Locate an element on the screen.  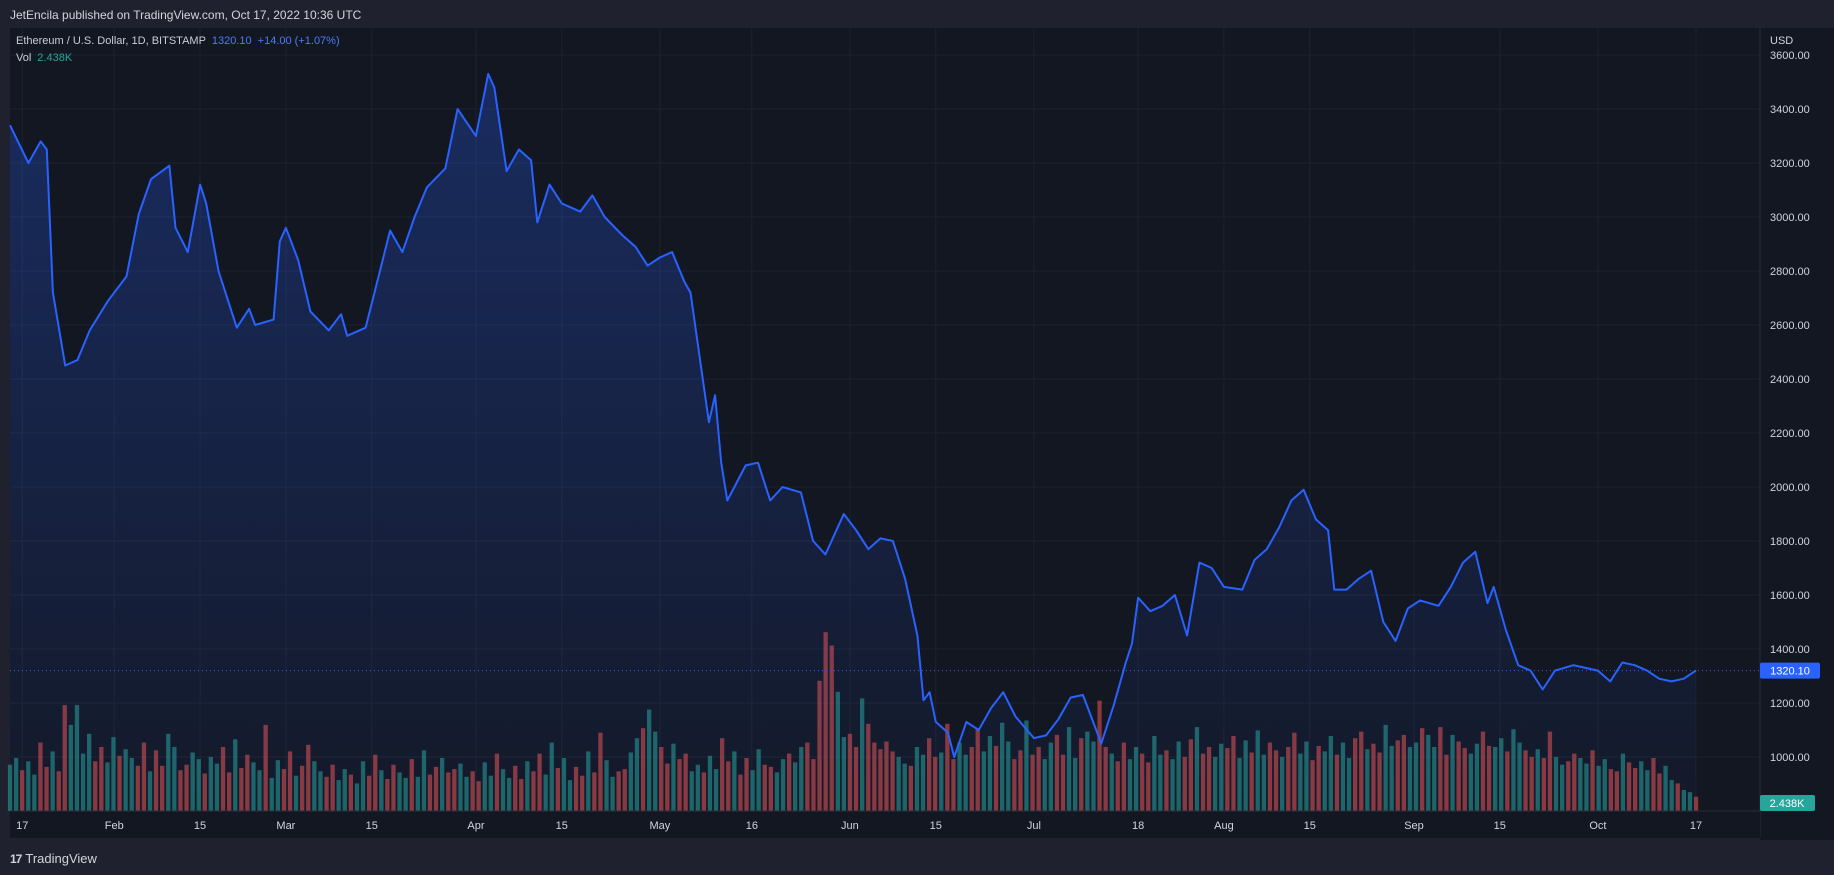
brand-name: TradingView is located at coordinates (61, 858).